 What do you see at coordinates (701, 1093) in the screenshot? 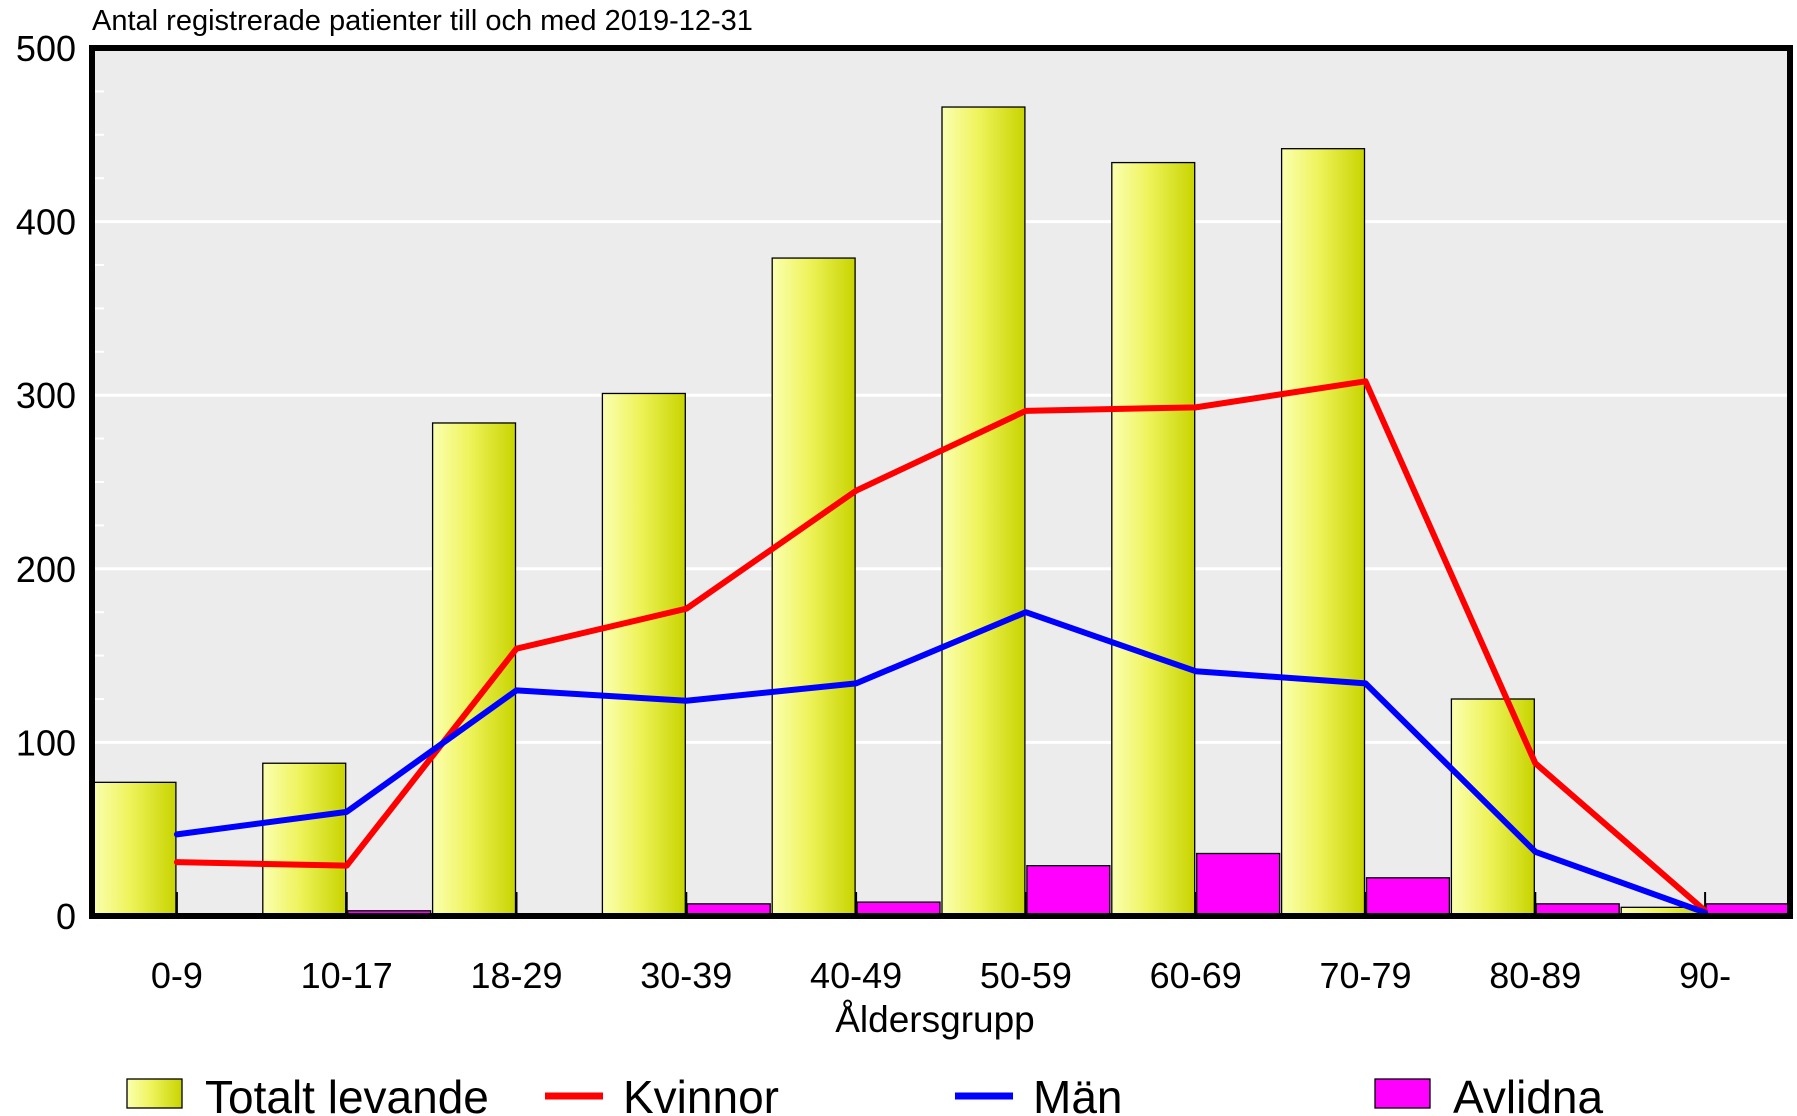
I see `legend-label: Kvinnor` at bounding box center [701, 1093].